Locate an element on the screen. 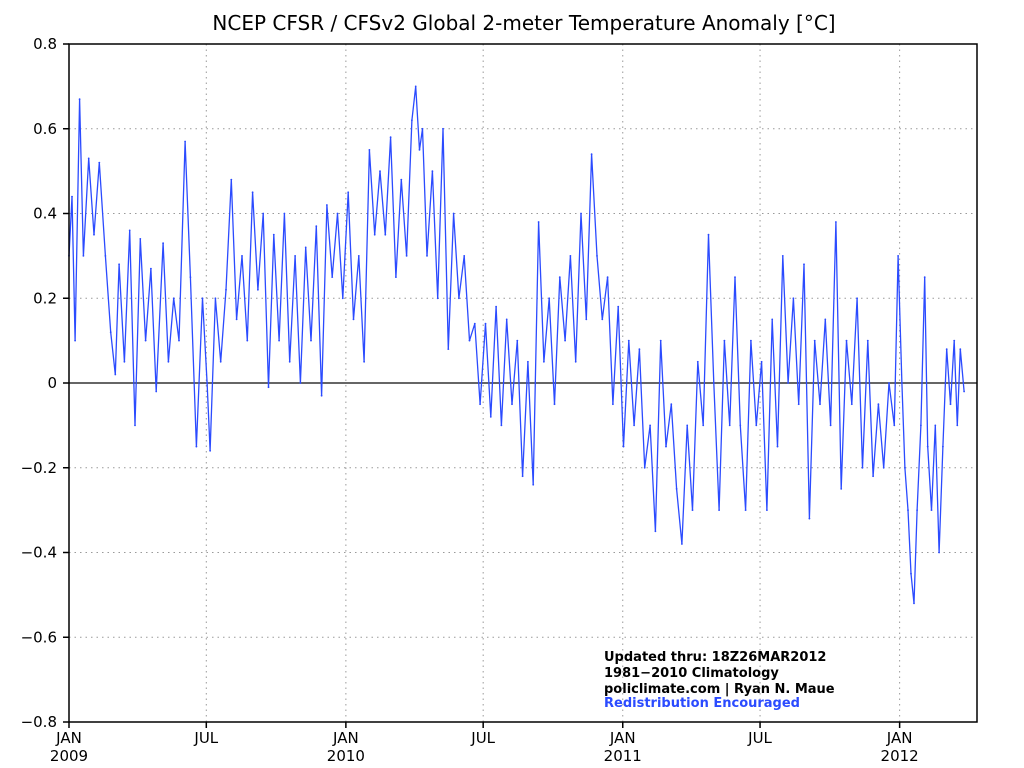  y-tick-label: 0.4 is located at coordinates (45, 214).